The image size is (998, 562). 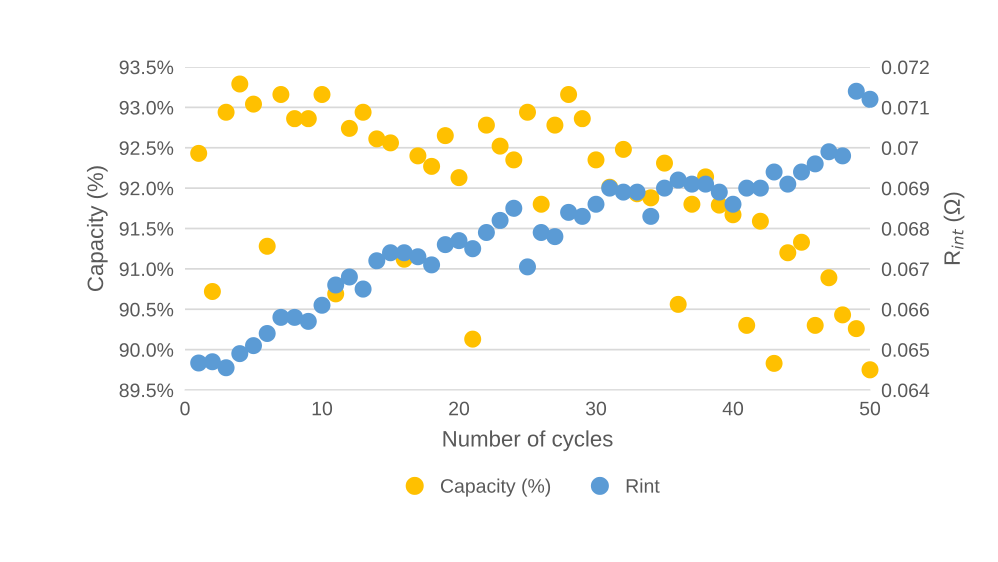 I want to click on y-tick-label: 90.0%, so click(x=147, y=350).